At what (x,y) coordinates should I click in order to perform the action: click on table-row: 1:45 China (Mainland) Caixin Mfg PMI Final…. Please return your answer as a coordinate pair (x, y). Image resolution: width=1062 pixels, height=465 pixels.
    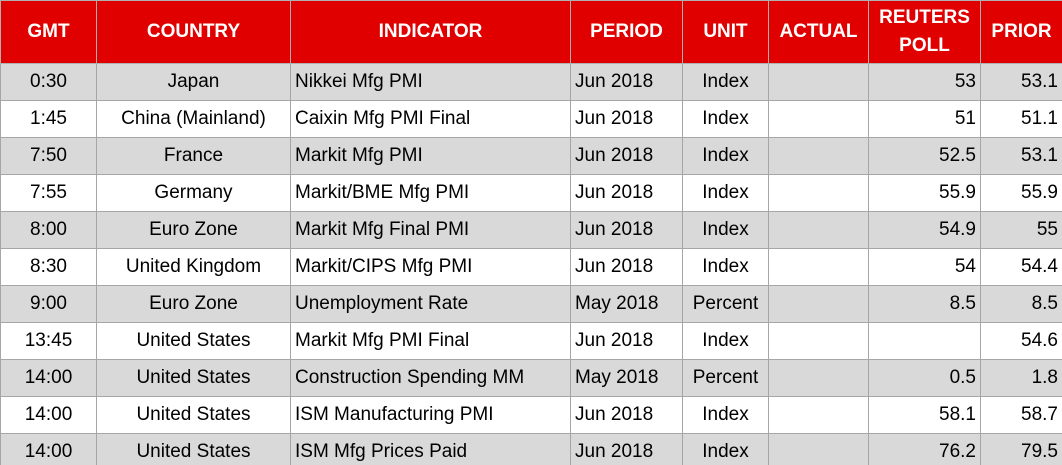
    Looking at the image, I should click on (531, 119).